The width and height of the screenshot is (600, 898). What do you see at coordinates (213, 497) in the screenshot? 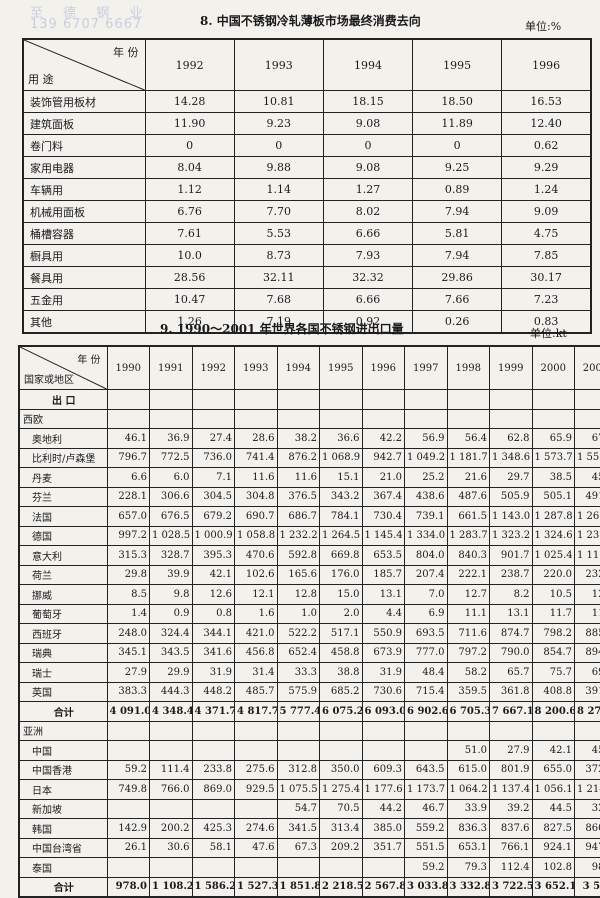
I see `value-cell: 304.5` at bounding box center [213, 497].